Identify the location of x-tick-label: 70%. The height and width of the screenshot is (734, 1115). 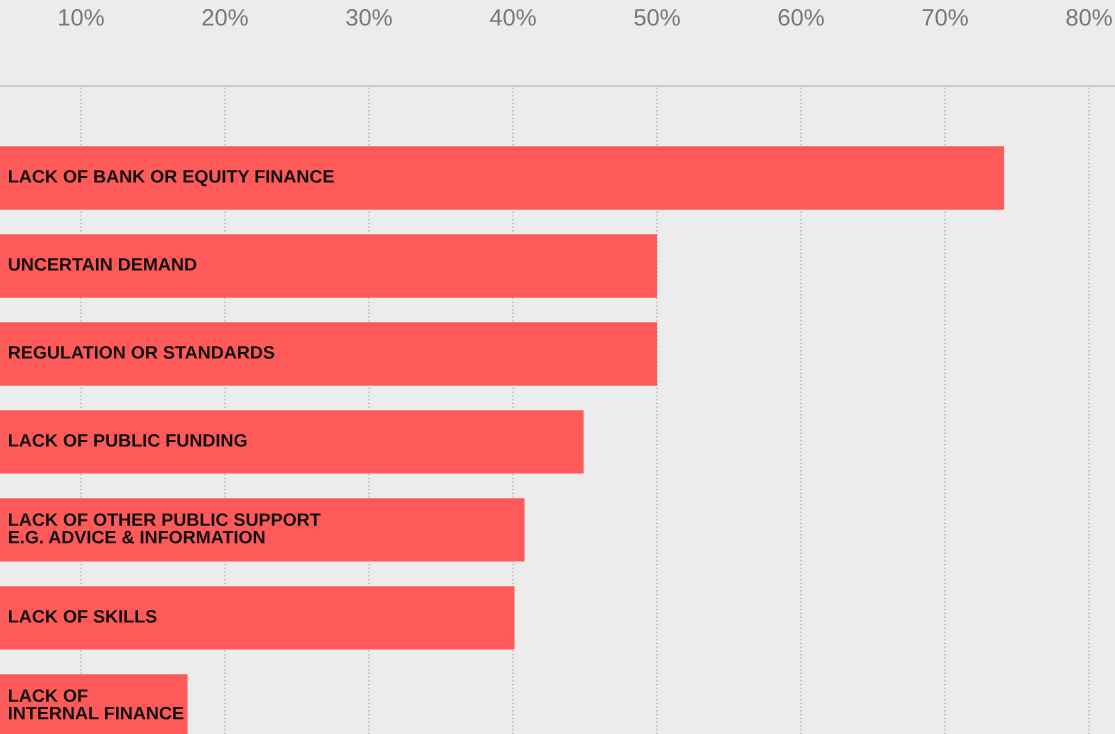
(945, 17).